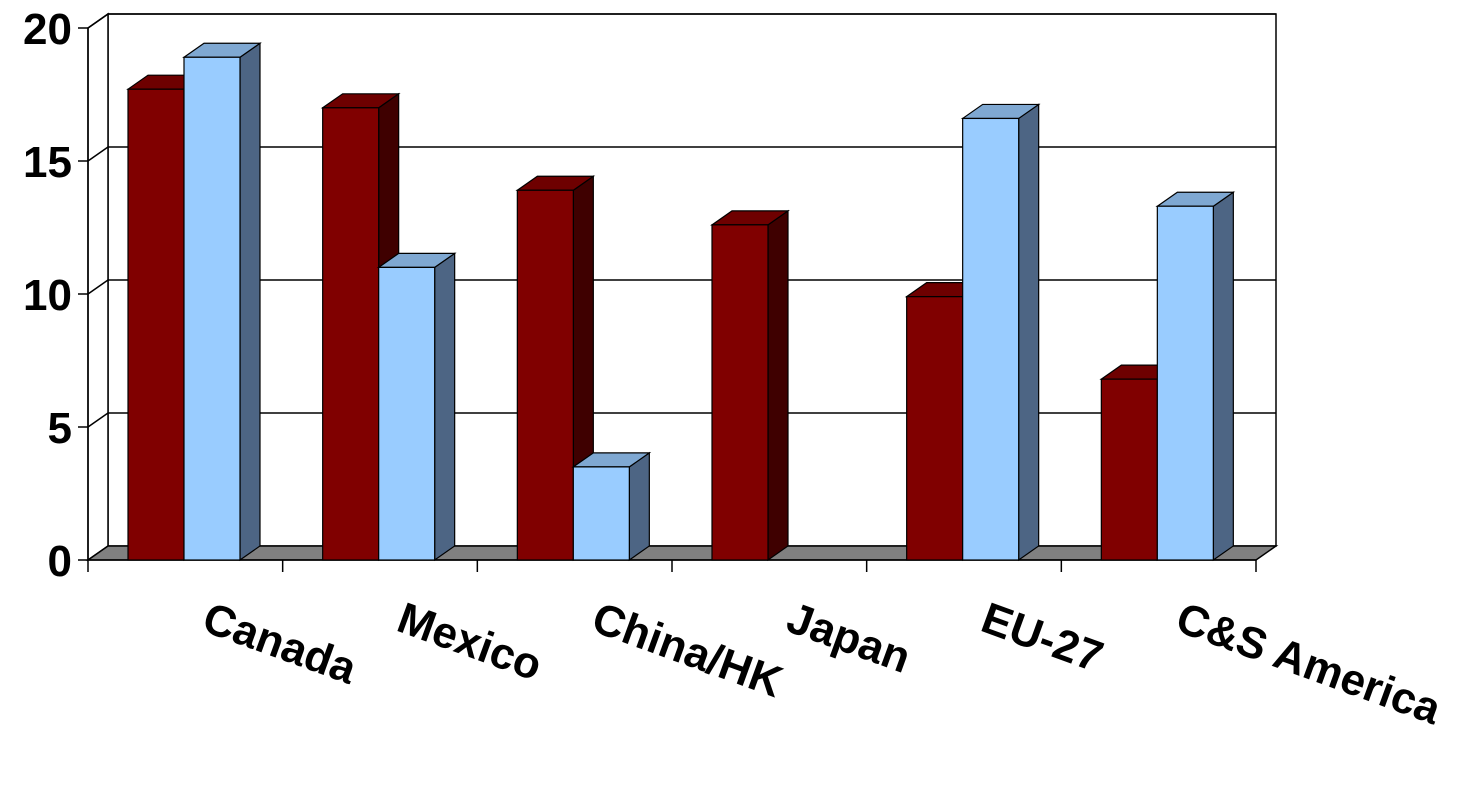 This screenshot has width=1466, height=795. I want to click on y-tick-labels: 0 5 10 15 20, so click(47, 295).